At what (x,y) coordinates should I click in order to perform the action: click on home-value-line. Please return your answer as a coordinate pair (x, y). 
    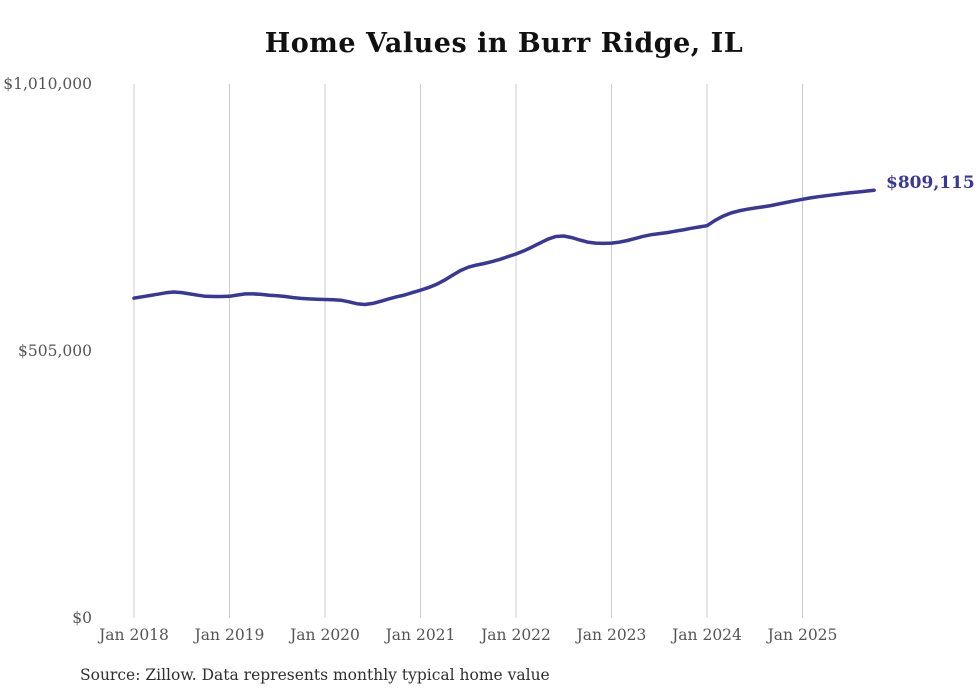
    Looking at the image, I should click on (504, 247).